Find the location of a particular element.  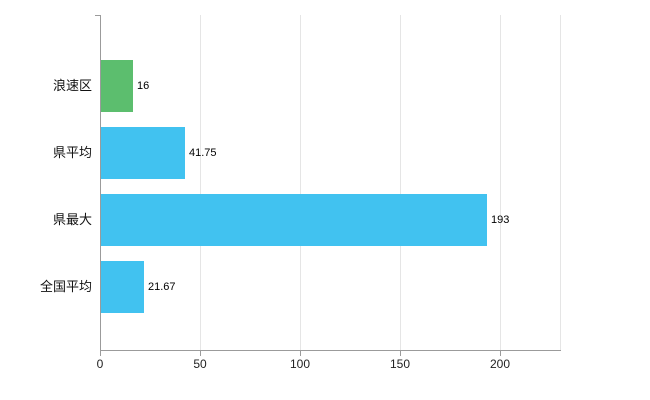

category-label: 全国平均 is located at coordinates (65, 286).